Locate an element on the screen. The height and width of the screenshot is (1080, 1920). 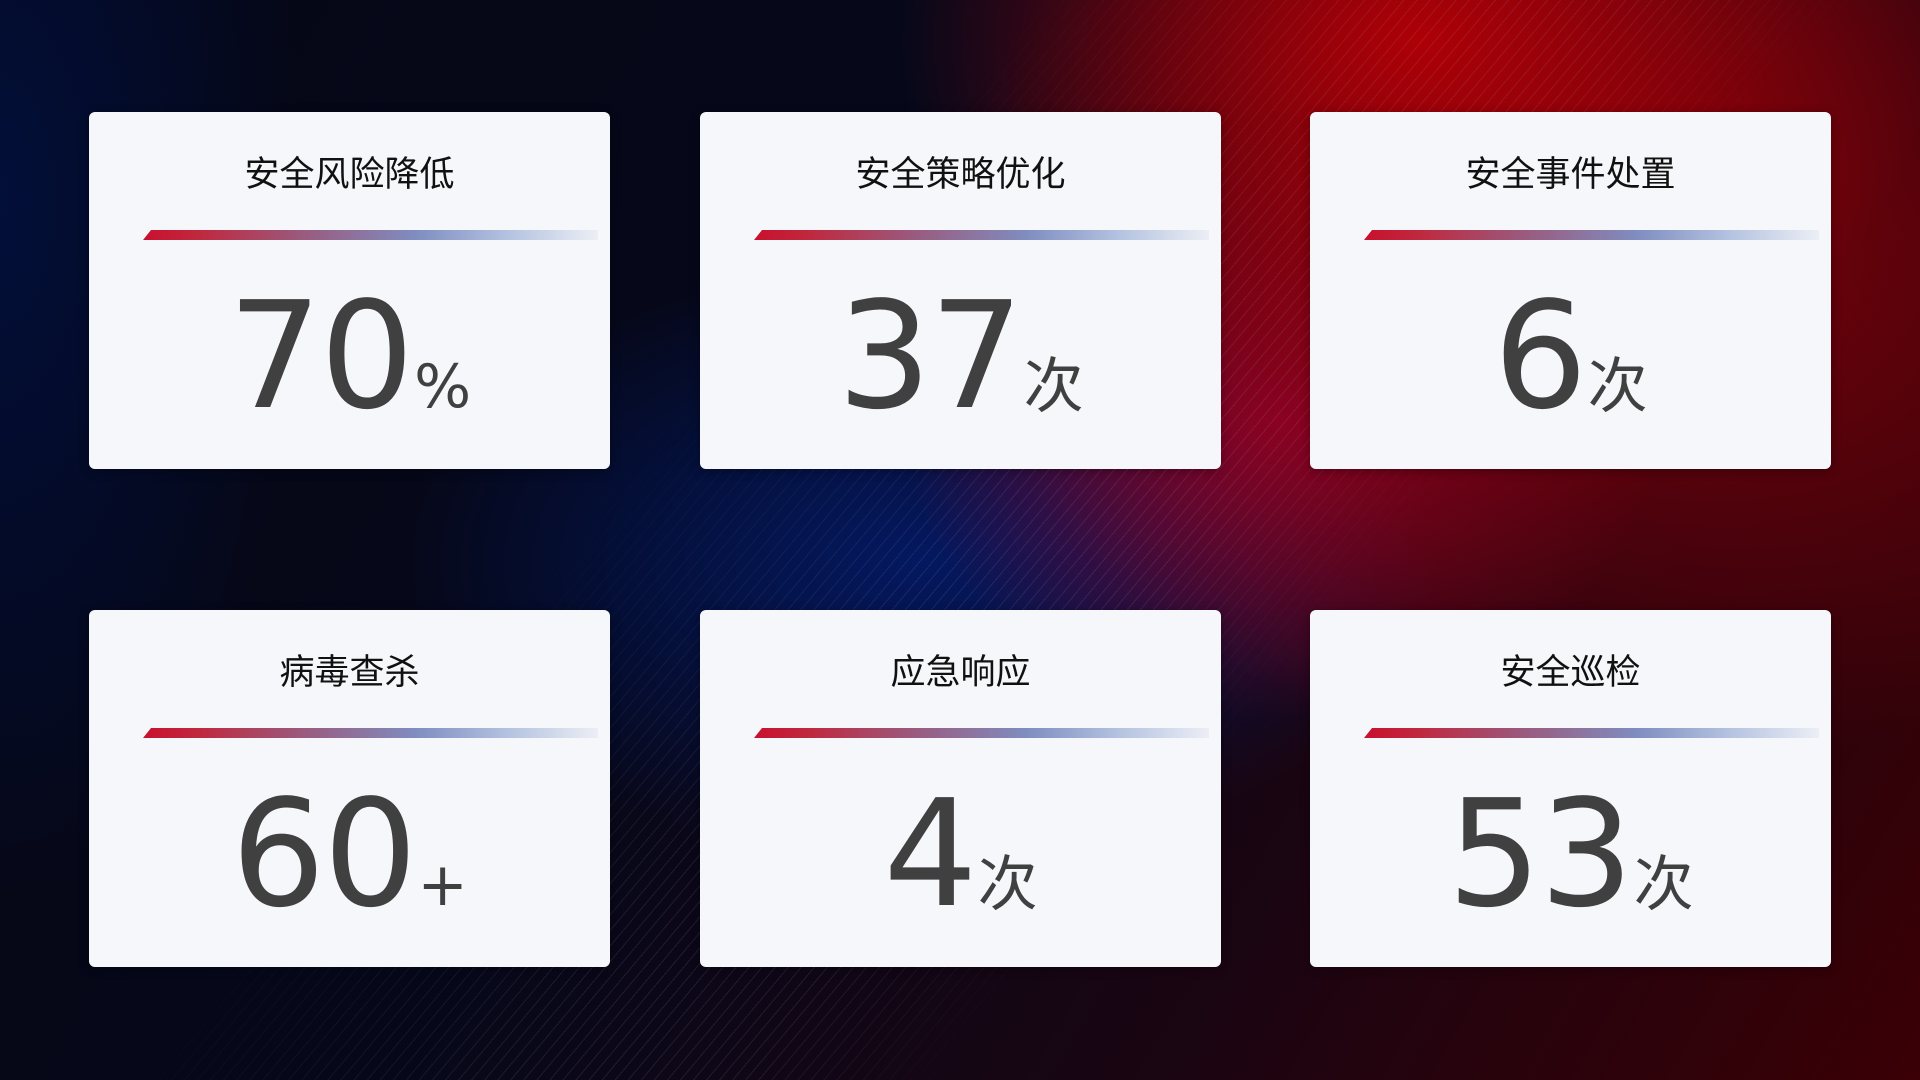
value-number: 53 is located at coordinates (1540, 854).